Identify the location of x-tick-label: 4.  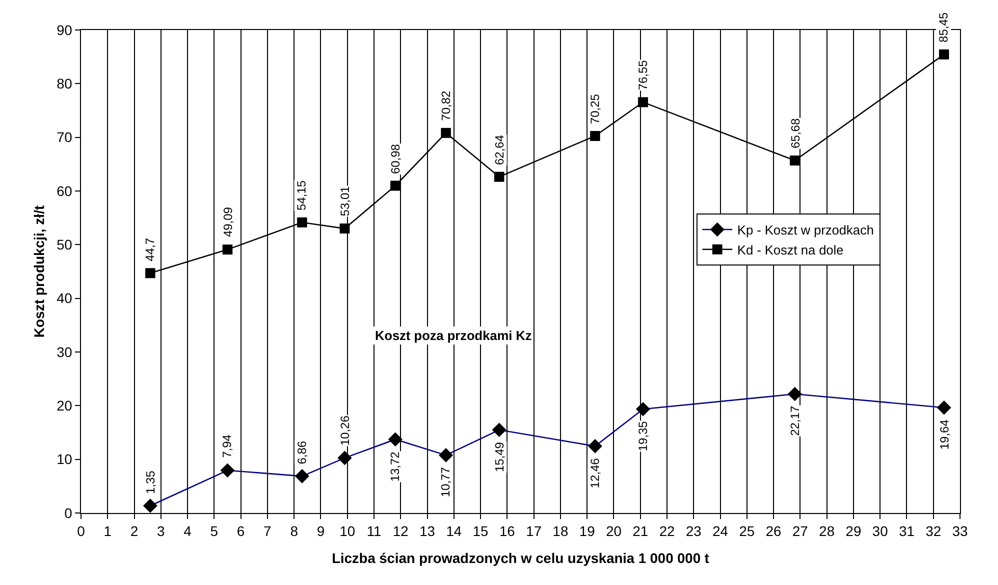
(188, 530).